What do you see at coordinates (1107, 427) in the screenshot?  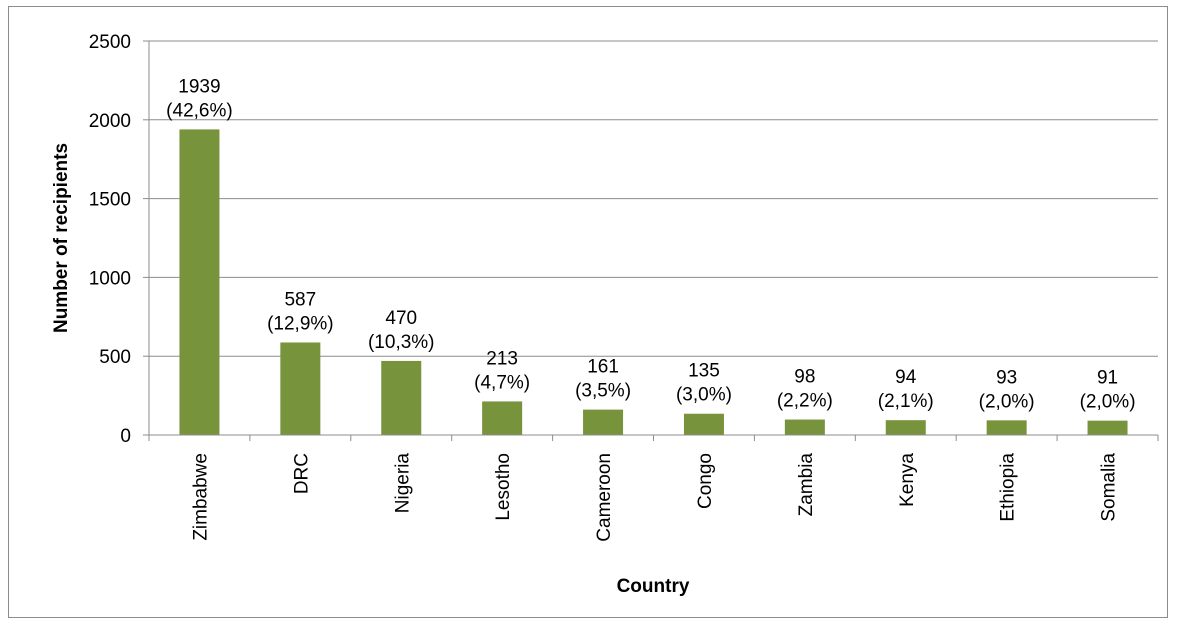 I see `bar-somalia` at bounding box center [1107, 427].